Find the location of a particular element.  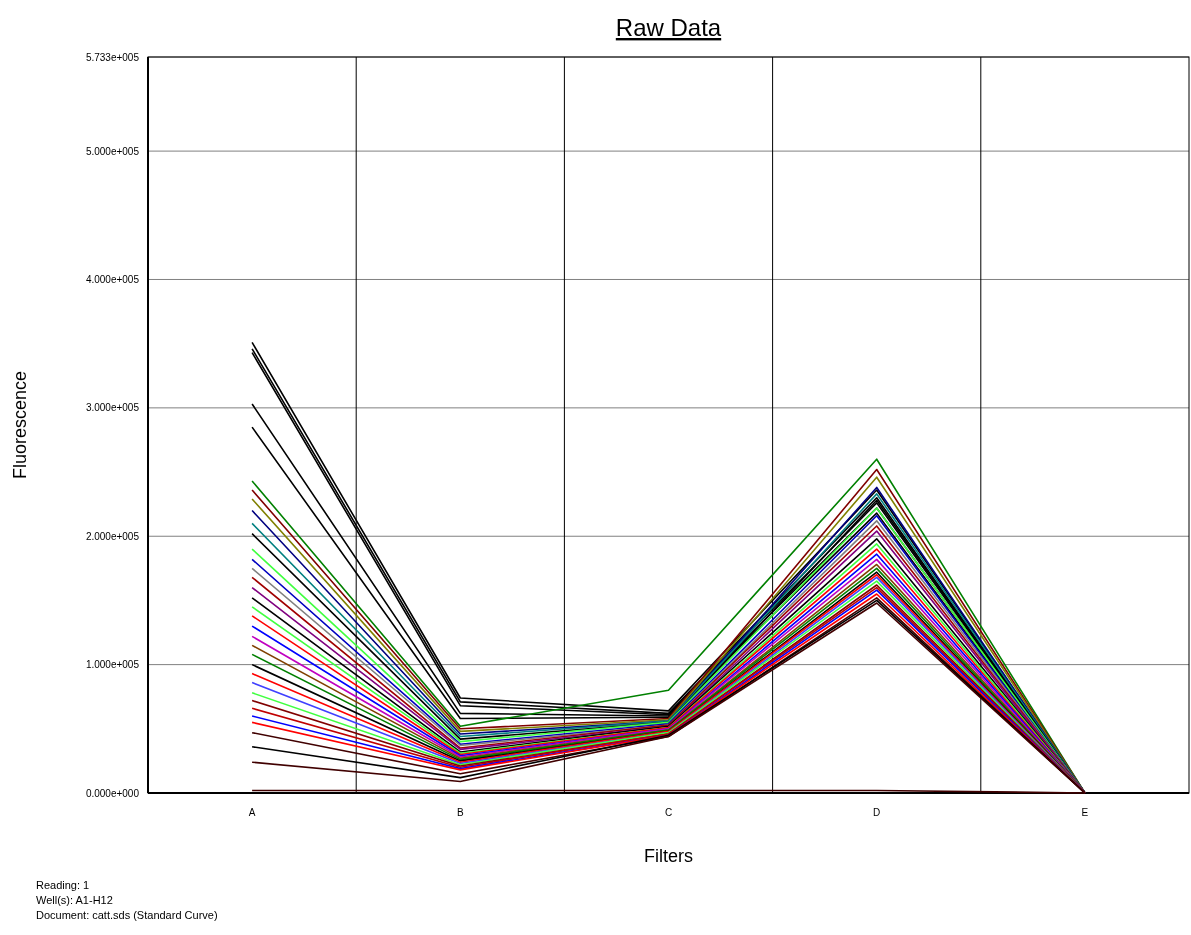

text: Reading: 1 is located at coordinates (63, 885).